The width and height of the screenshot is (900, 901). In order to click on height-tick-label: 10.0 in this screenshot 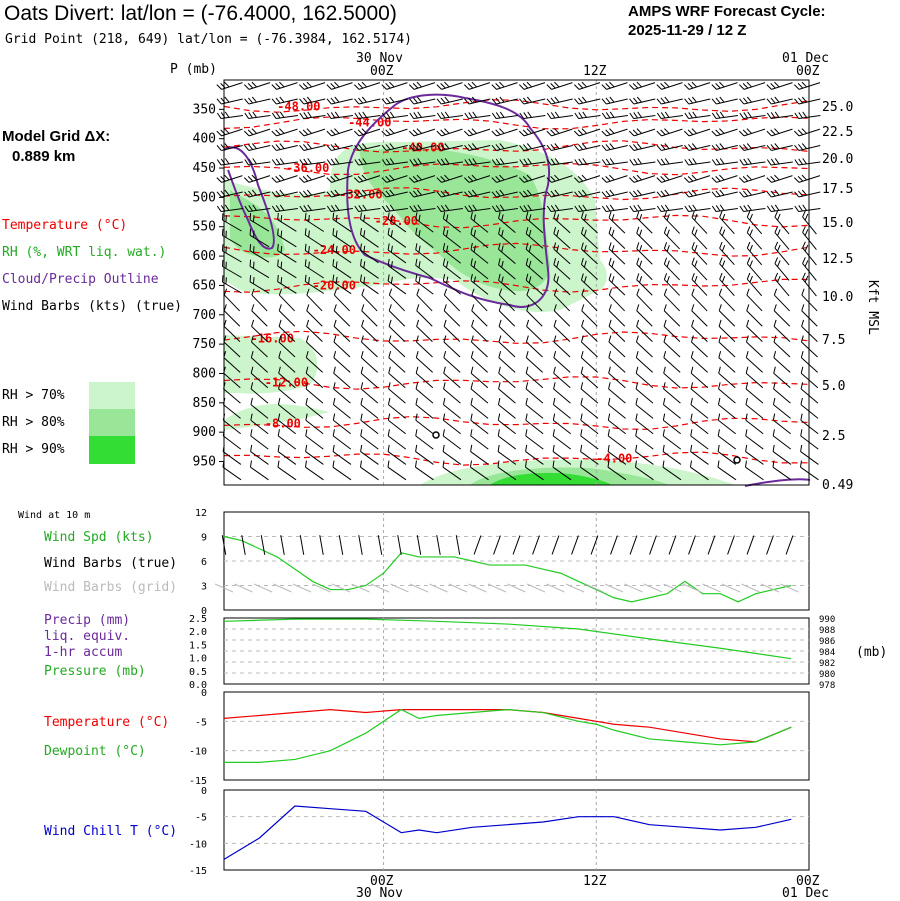, I will do `click(837, 297)`.